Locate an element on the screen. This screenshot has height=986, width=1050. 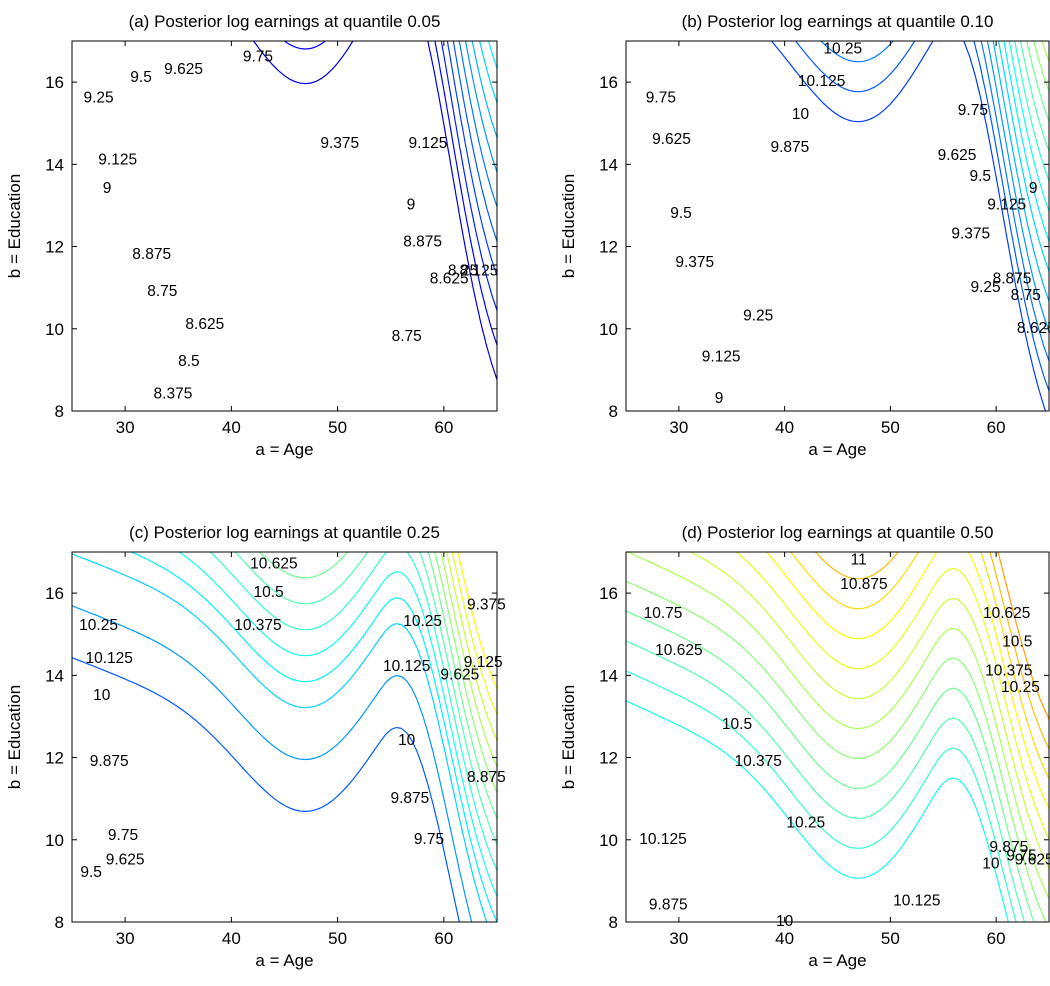
contour-line-10.375 is located at coordinates (471, 646).